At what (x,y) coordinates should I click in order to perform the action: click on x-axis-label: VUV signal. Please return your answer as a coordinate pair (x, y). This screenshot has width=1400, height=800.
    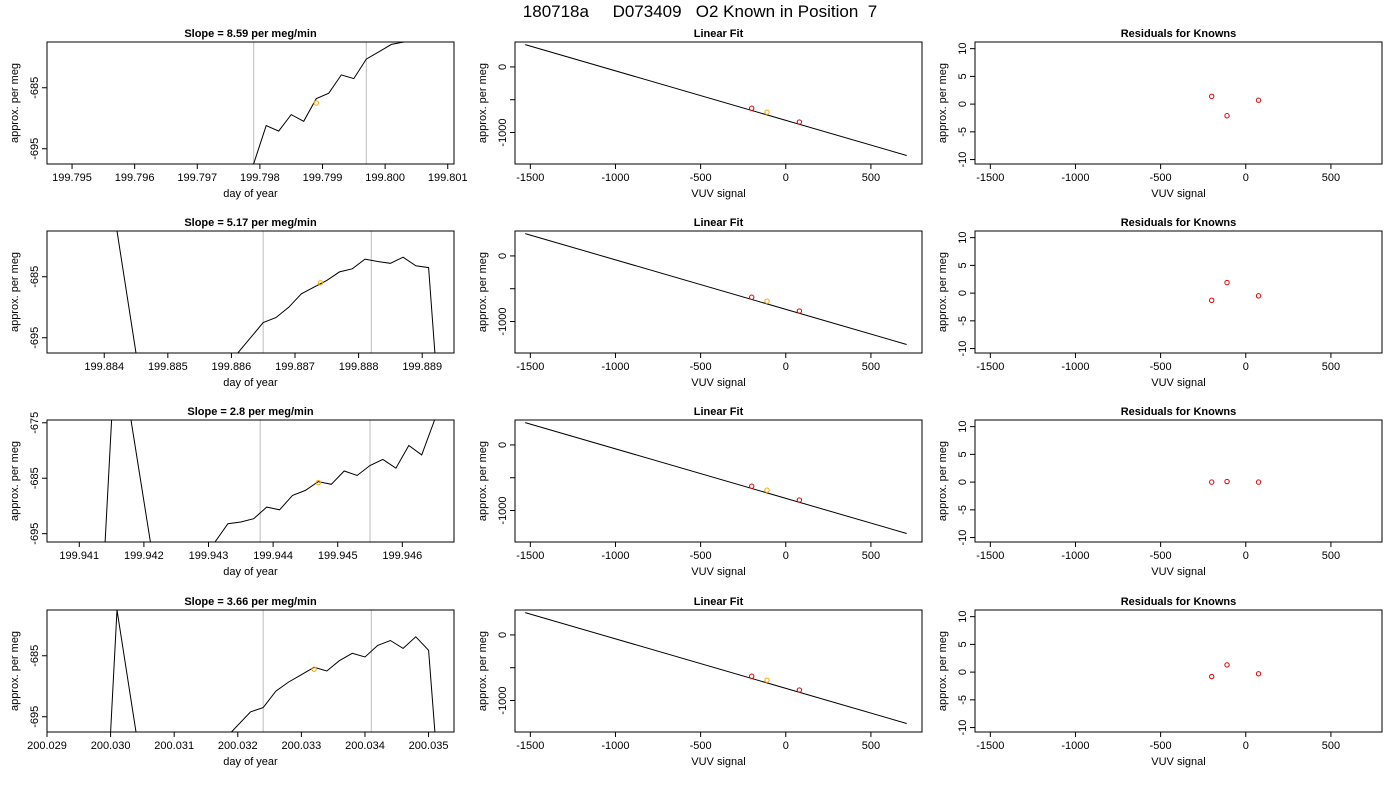
    Looking at the image, I should click on (1178, 383).